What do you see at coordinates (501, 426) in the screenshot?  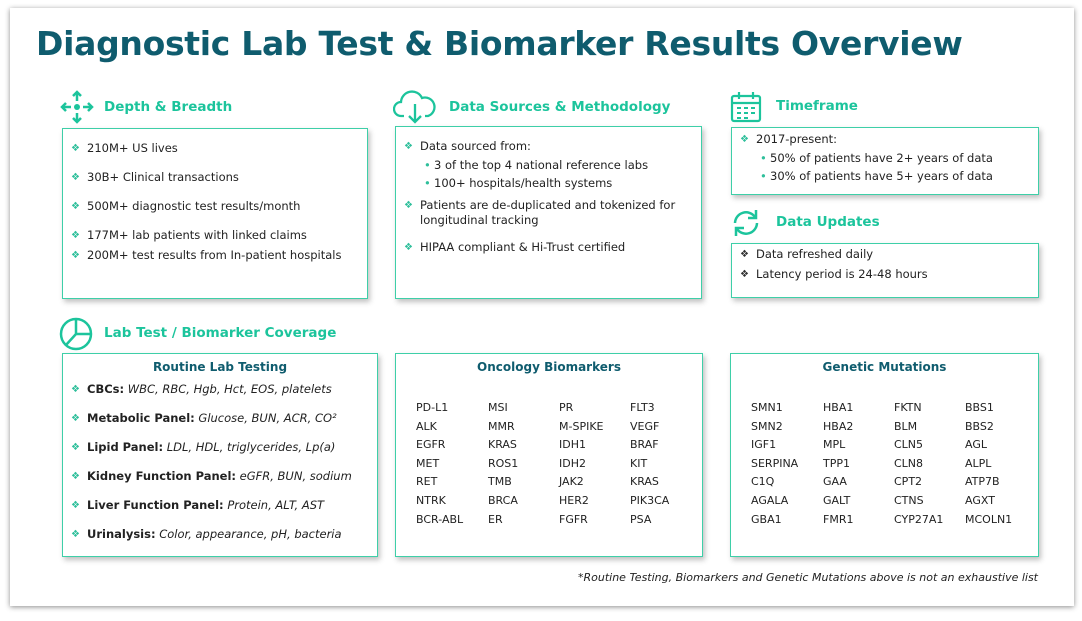 I see `marker: MMR` at bounding box center [501, 426].